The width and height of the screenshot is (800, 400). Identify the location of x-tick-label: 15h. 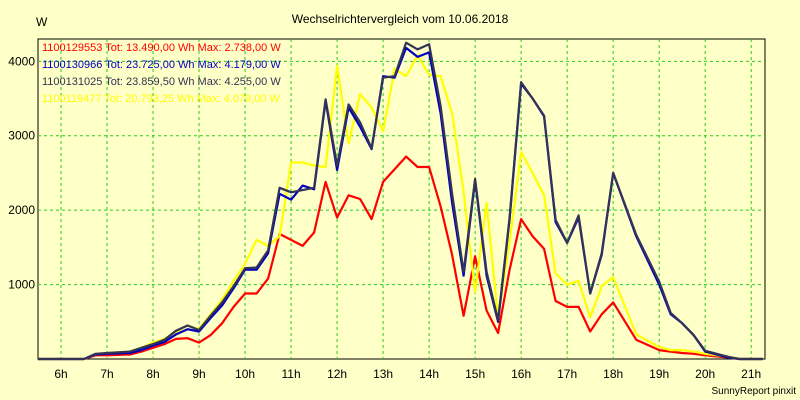
(475, 374).